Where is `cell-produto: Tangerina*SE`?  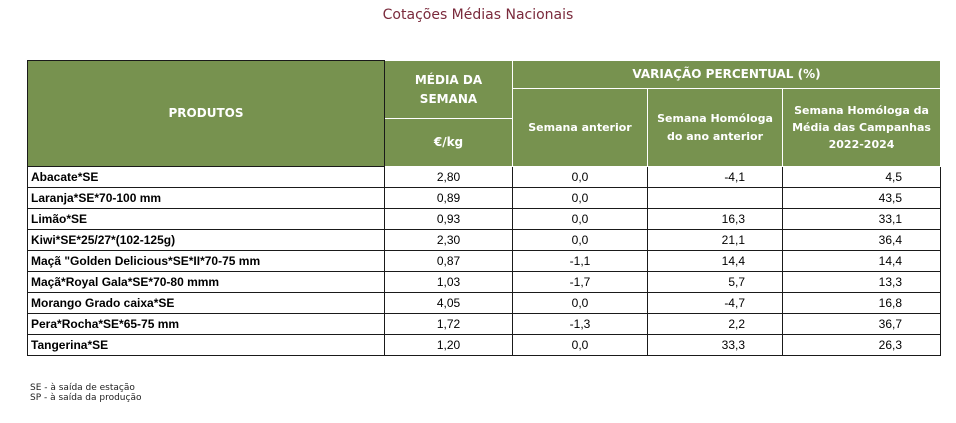
cell-produto: Tangerina*SE is located at coordinates (206, 345).